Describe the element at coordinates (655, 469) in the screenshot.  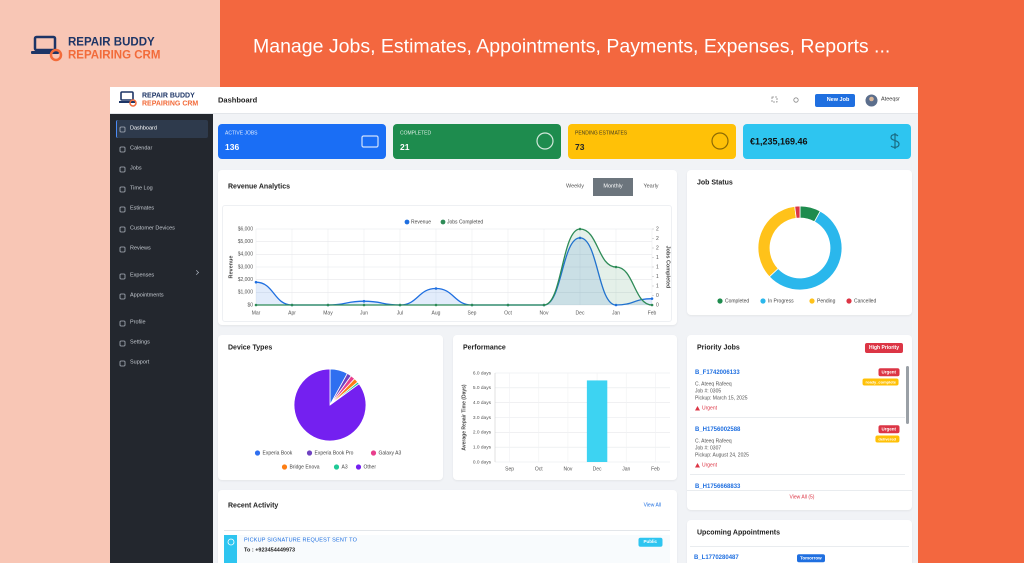
I see `x-tick-label: Feb` at that location.